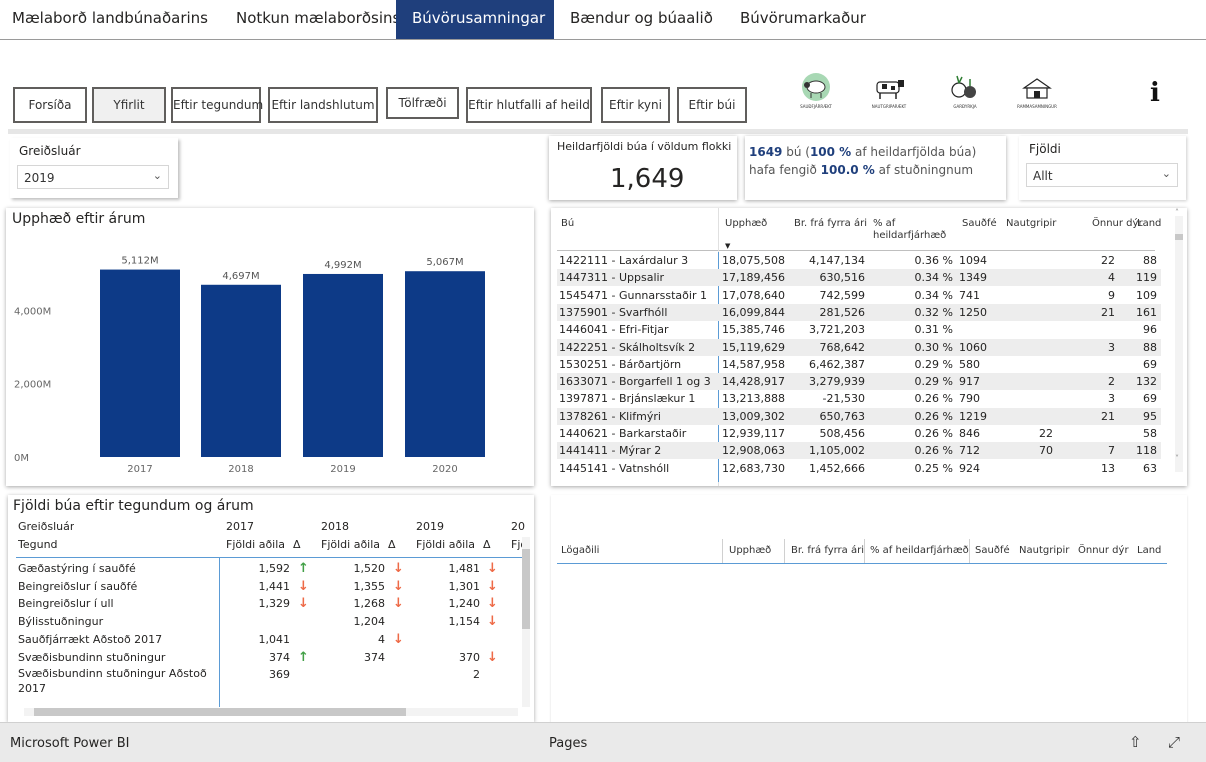  What do you see at coordinates (933, 468) in the screenshot?
I see `table-cell: 0.25 %` at bounding box center [933, 468].